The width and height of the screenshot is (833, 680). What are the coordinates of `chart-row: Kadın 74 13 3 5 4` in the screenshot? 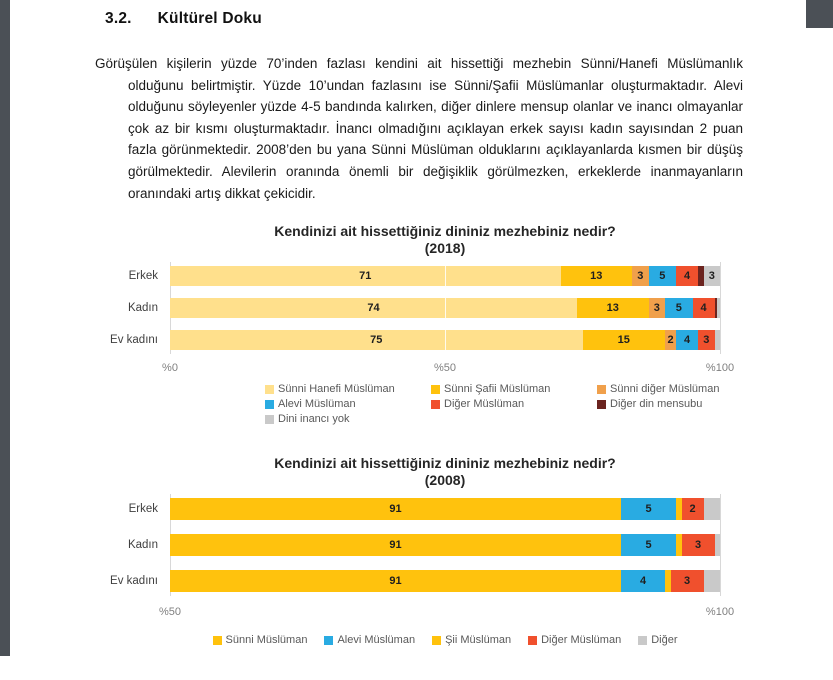 It's located at (407, 308).